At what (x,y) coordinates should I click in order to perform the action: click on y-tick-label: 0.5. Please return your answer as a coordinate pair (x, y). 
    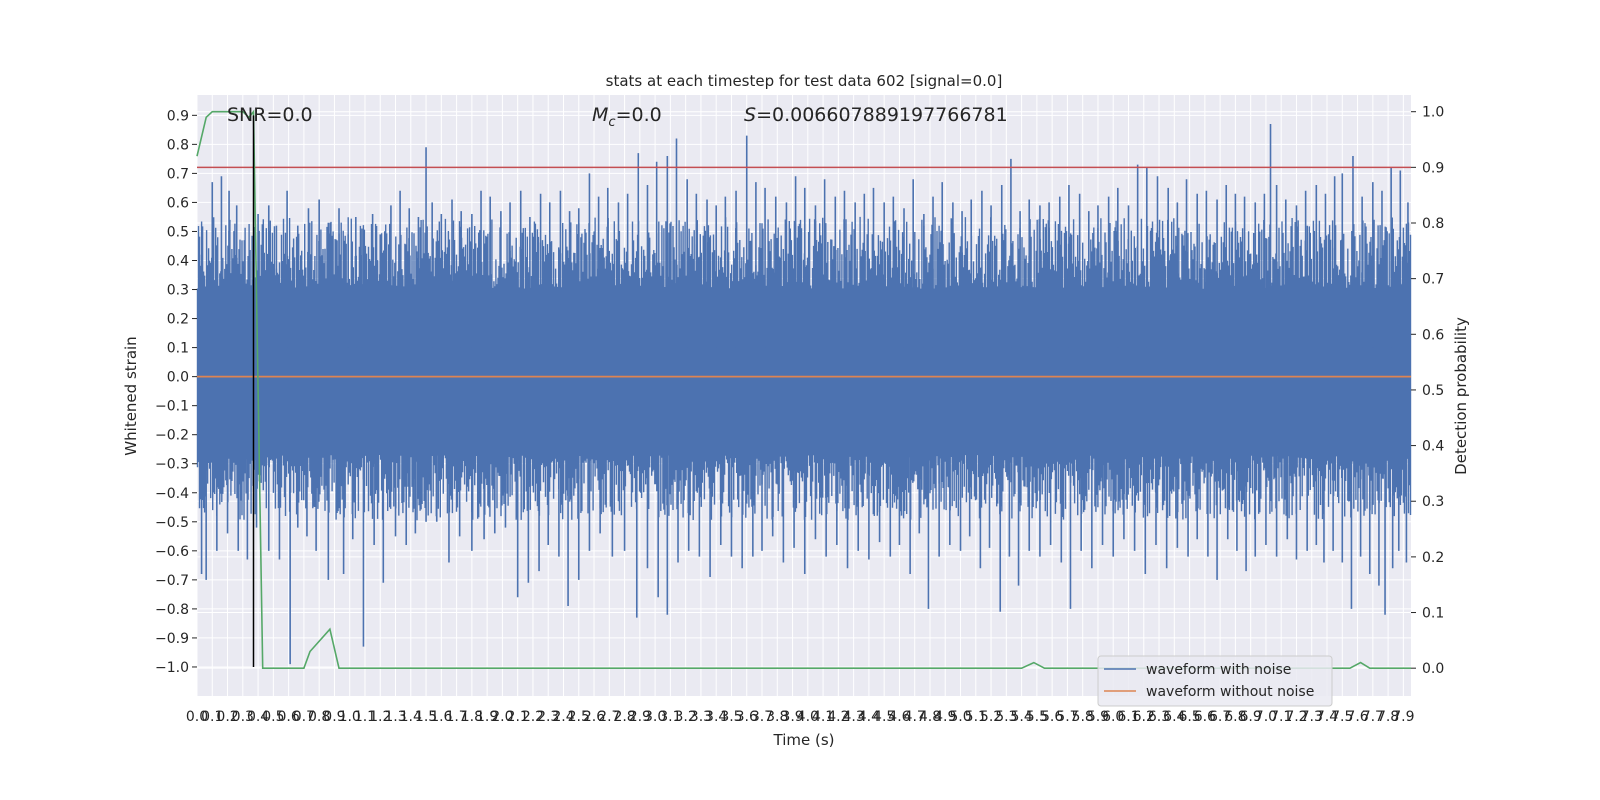
    Looking at the image, I should click on (178, 232).